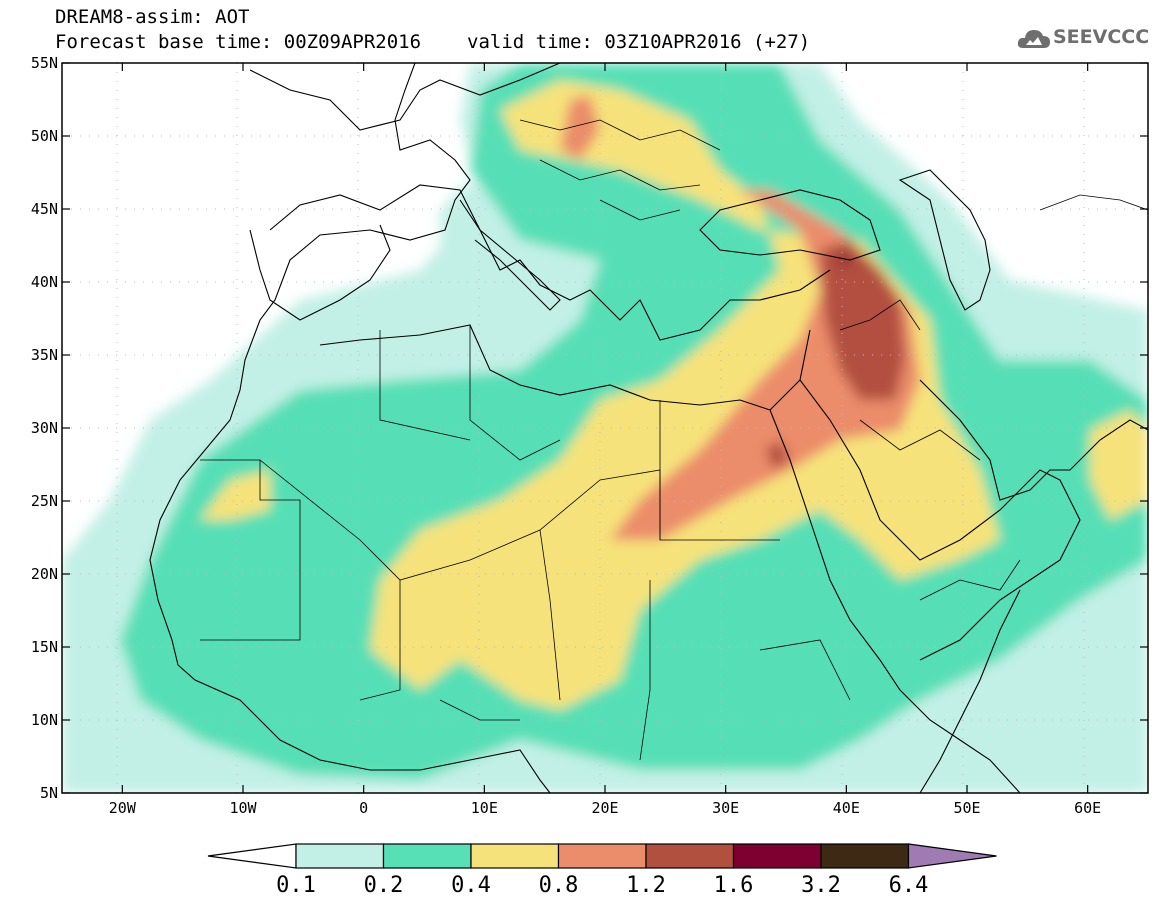  I want to click on seevccc-logo: SEEVCCC, so click(1087, 40).